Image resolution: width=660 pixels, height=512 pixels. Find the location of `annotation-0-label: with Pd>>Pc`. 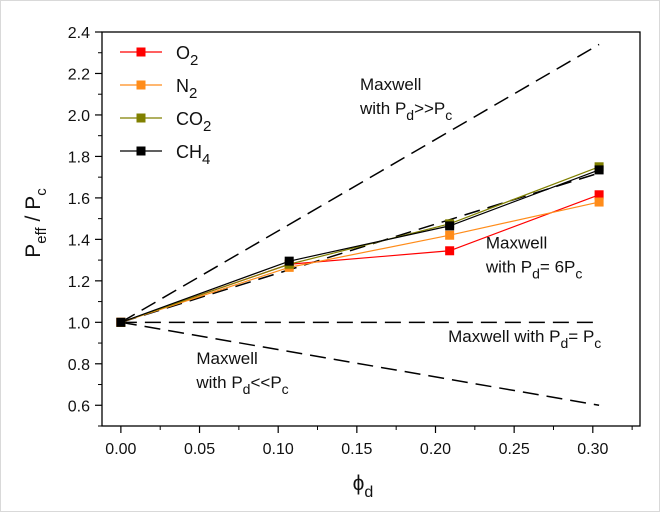

annotation-0-label: with Pd>>Pc is located at coordinates (405, 111).